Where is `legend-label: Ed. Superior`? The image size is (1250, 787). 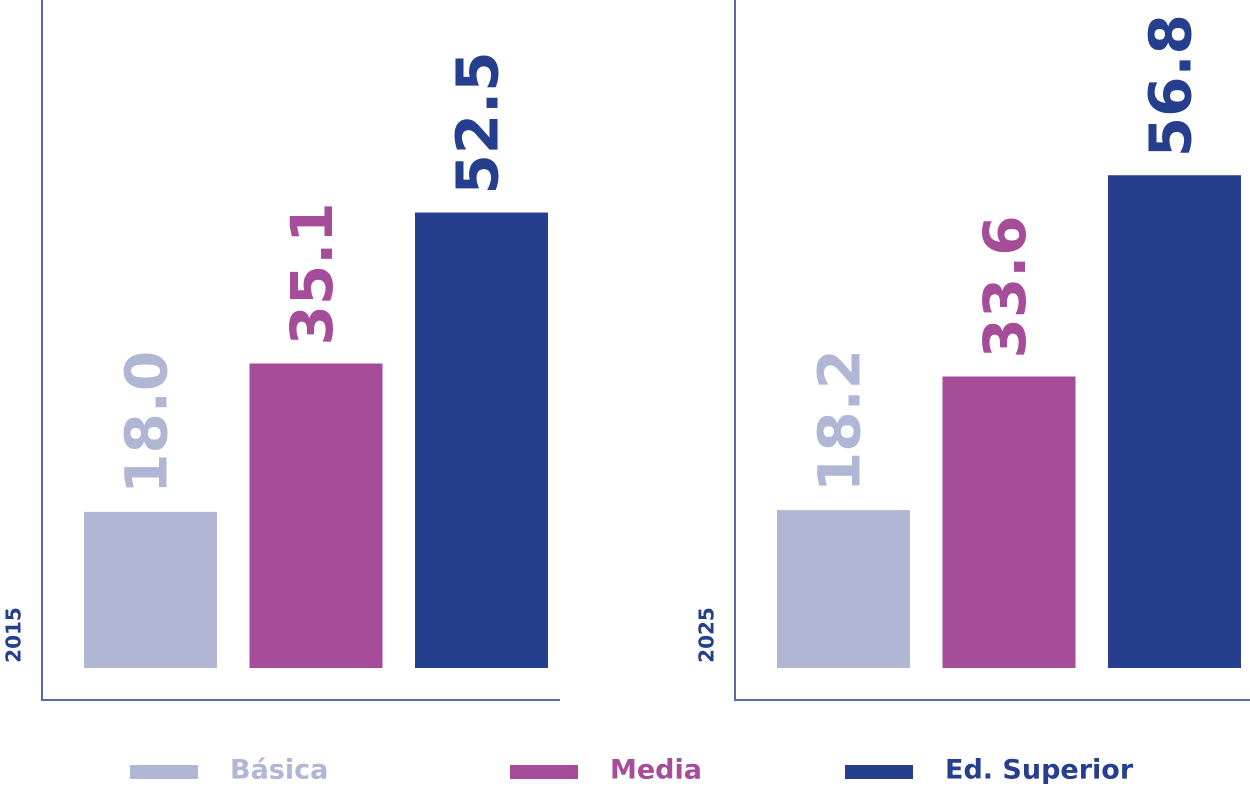 legend-label: Ed. Superior is located at coordinates (1039, 770).